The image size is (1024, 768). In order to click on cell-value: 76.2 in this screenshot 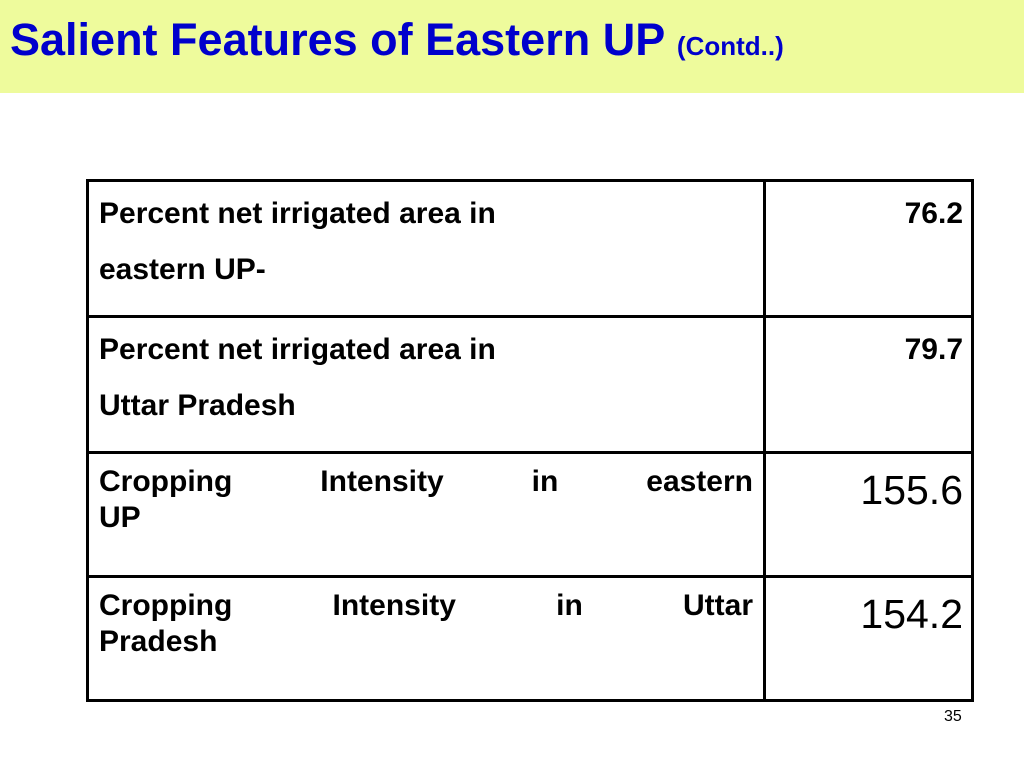, I will do `click(868, 248)`.